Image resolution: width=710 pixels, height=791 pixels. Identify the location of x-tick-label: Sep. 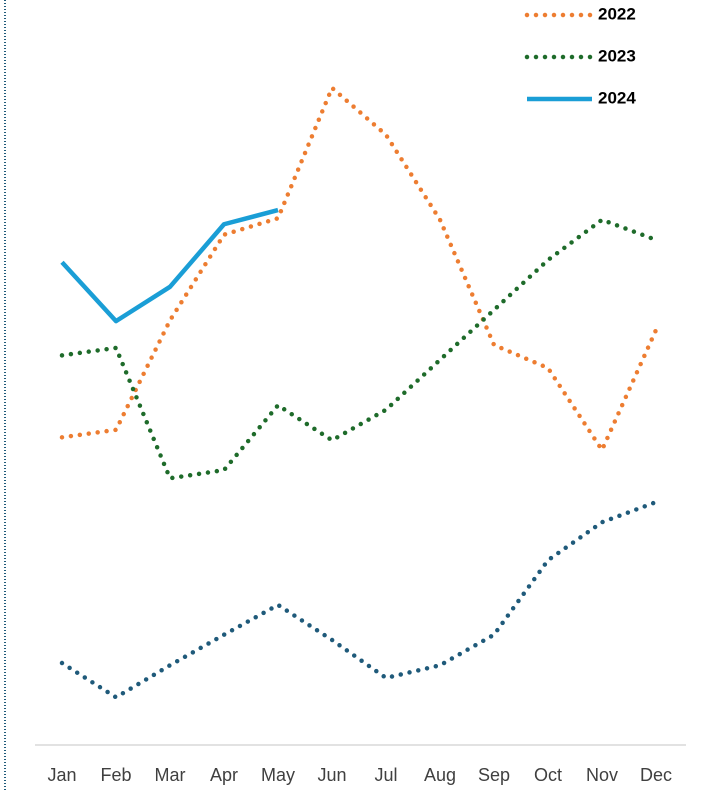
(494, 775).